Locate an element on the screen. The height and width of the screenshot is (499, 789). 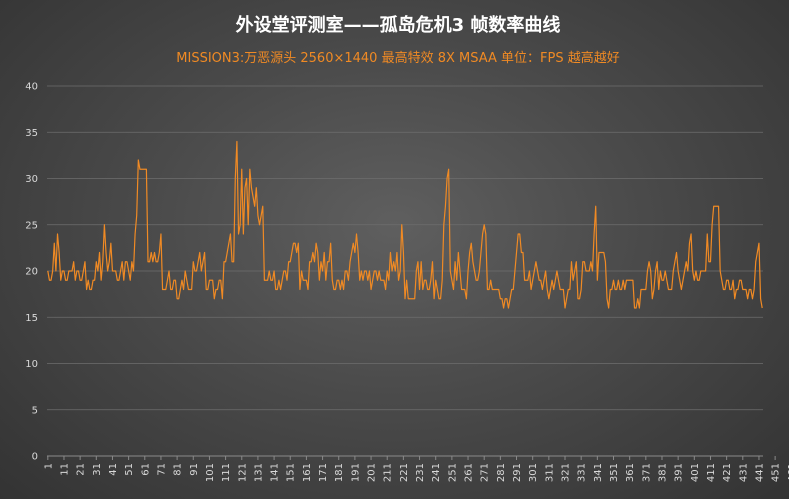
x-tick-label: 221 is located at coordinates (404, 472).